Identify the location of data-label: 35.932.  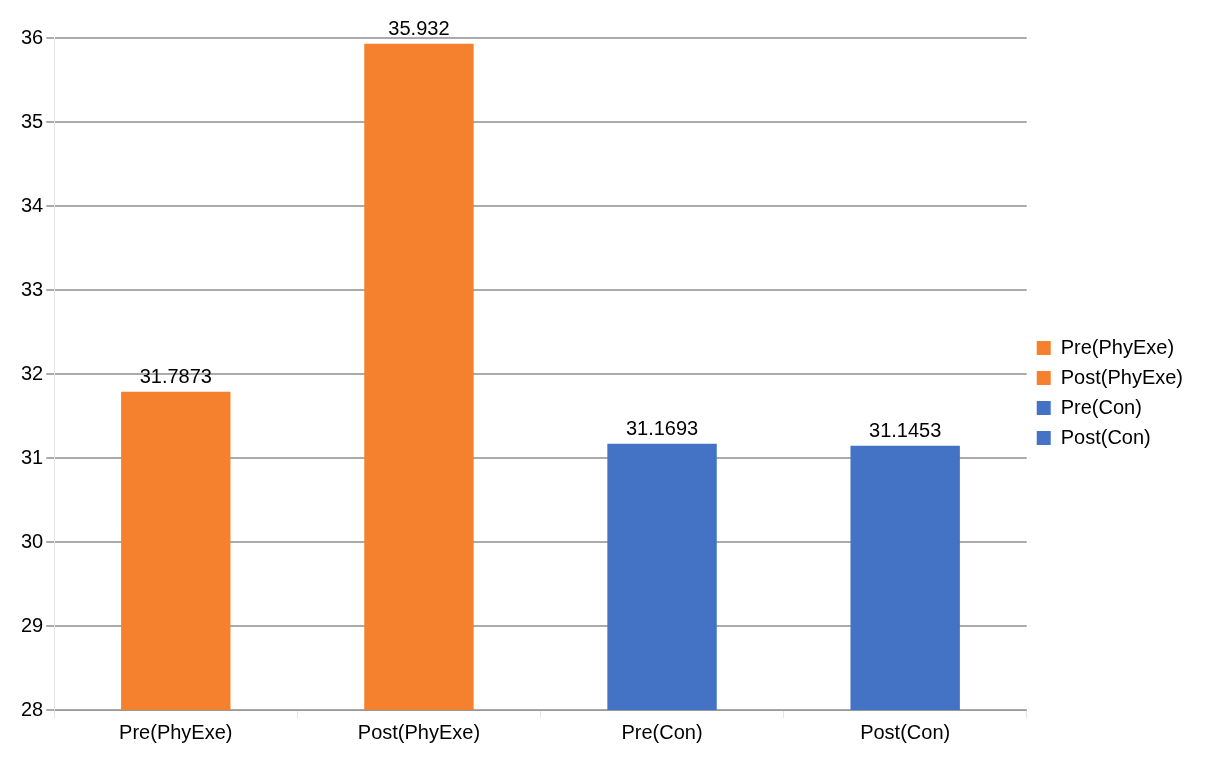
(419, 28).